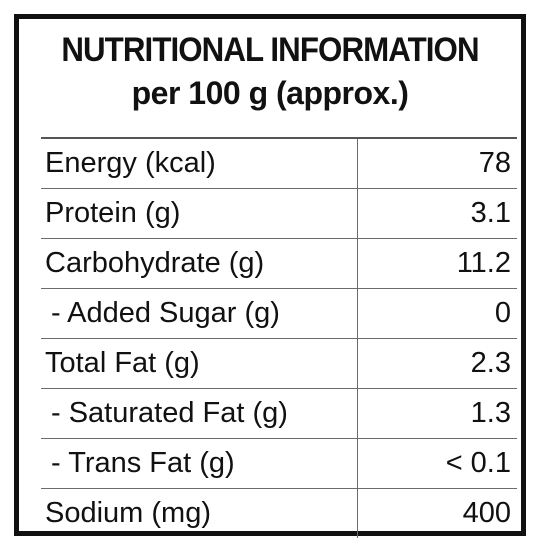 This screenshot has width=550, height=550. What do you see at coordinates (437, 163) in the screenshot?
I see `nutrient-value-energy: 78` at bounding box center [437, 163].